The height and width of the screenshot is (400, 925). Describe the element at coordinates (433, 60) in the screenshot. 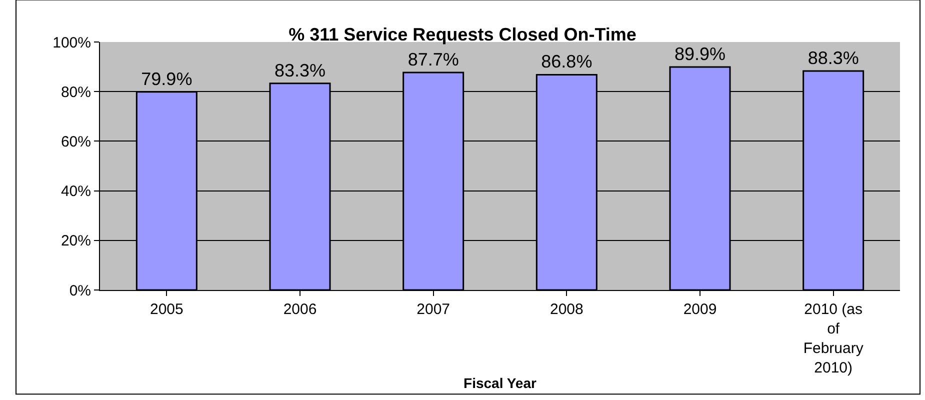

I see `data-label: 87.7%` at that location.